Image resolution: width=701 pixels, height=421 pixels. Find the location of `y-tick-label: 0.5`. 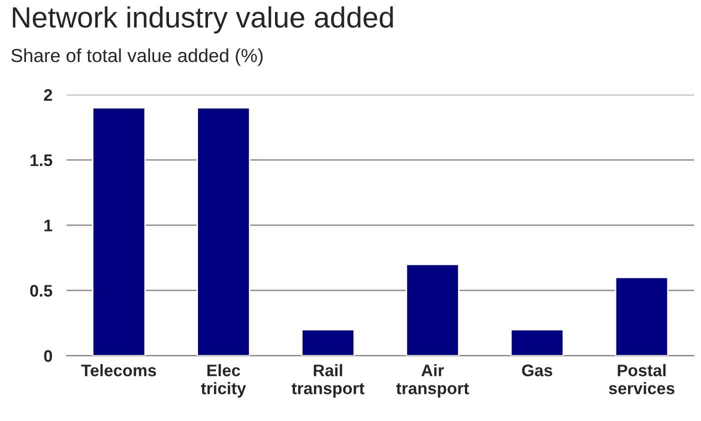

y-tick-label: 0.5 is located at coordinates (41, 290).